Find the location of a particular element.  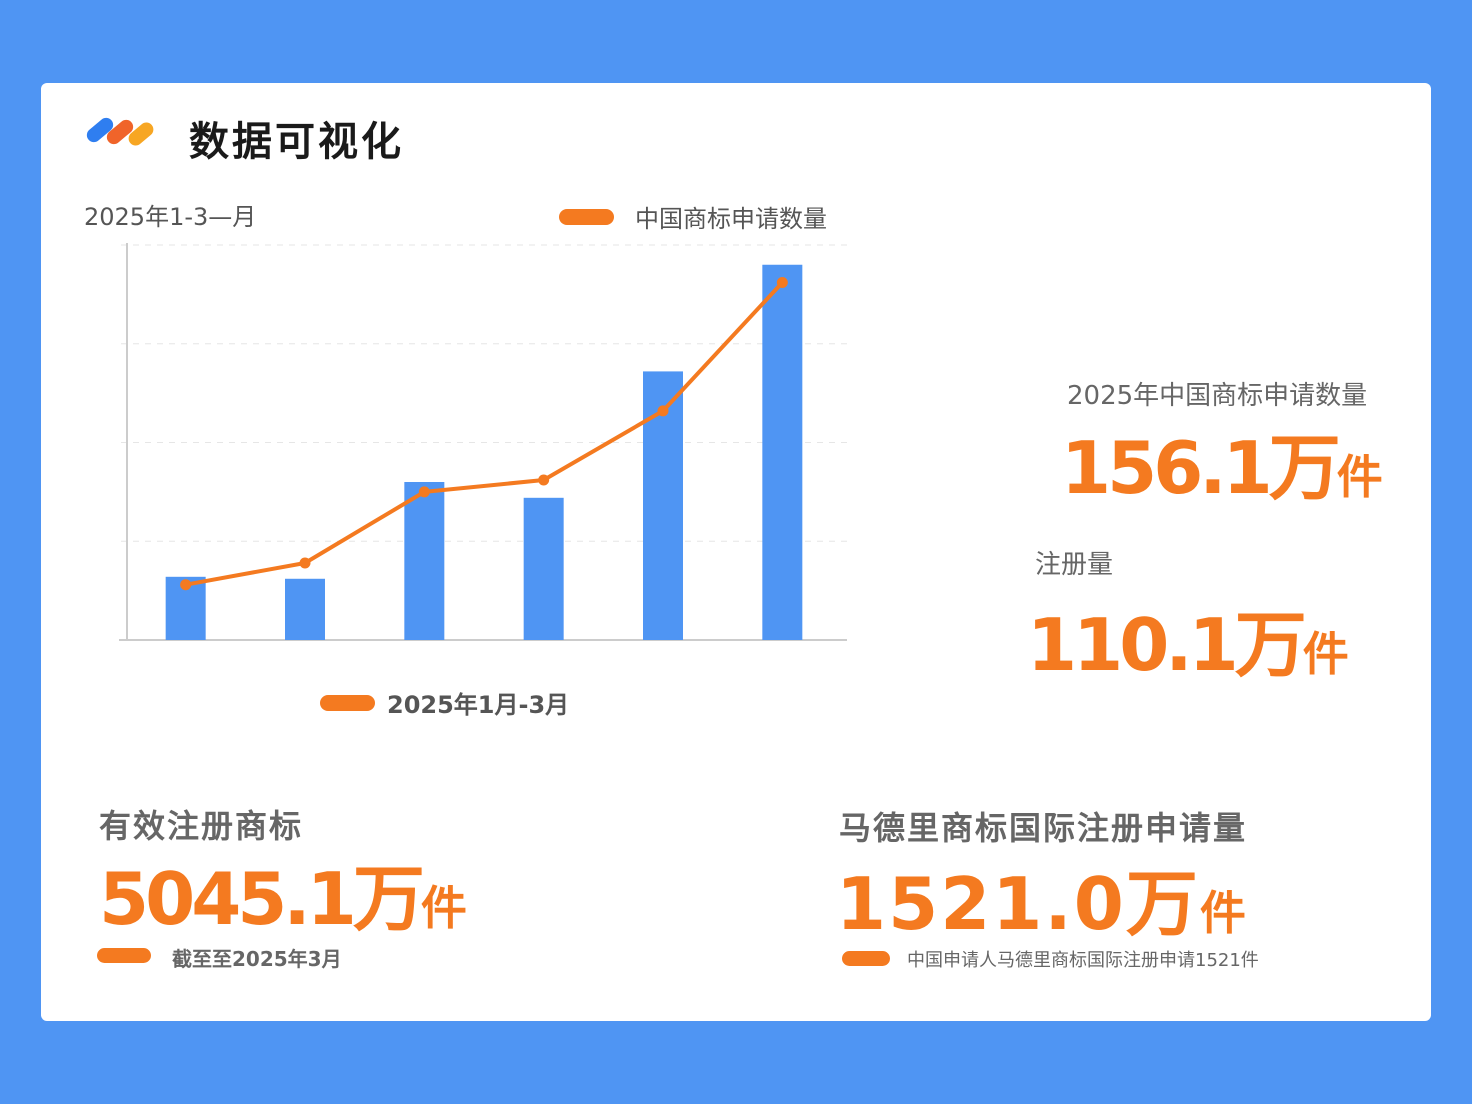

applications-number: 156.1万 is located at coordinates (1201, 468).